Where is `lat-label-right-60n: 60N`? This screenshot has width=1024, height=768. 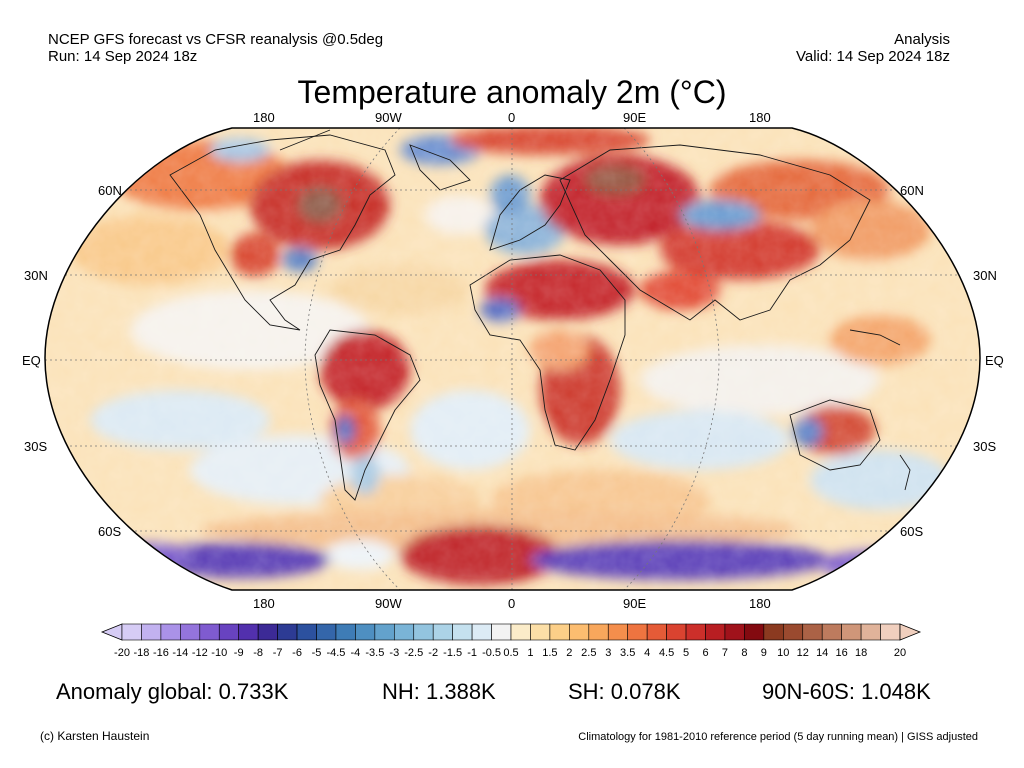
lat-label-right-60n: 60N is located at coordinates (912, 190).